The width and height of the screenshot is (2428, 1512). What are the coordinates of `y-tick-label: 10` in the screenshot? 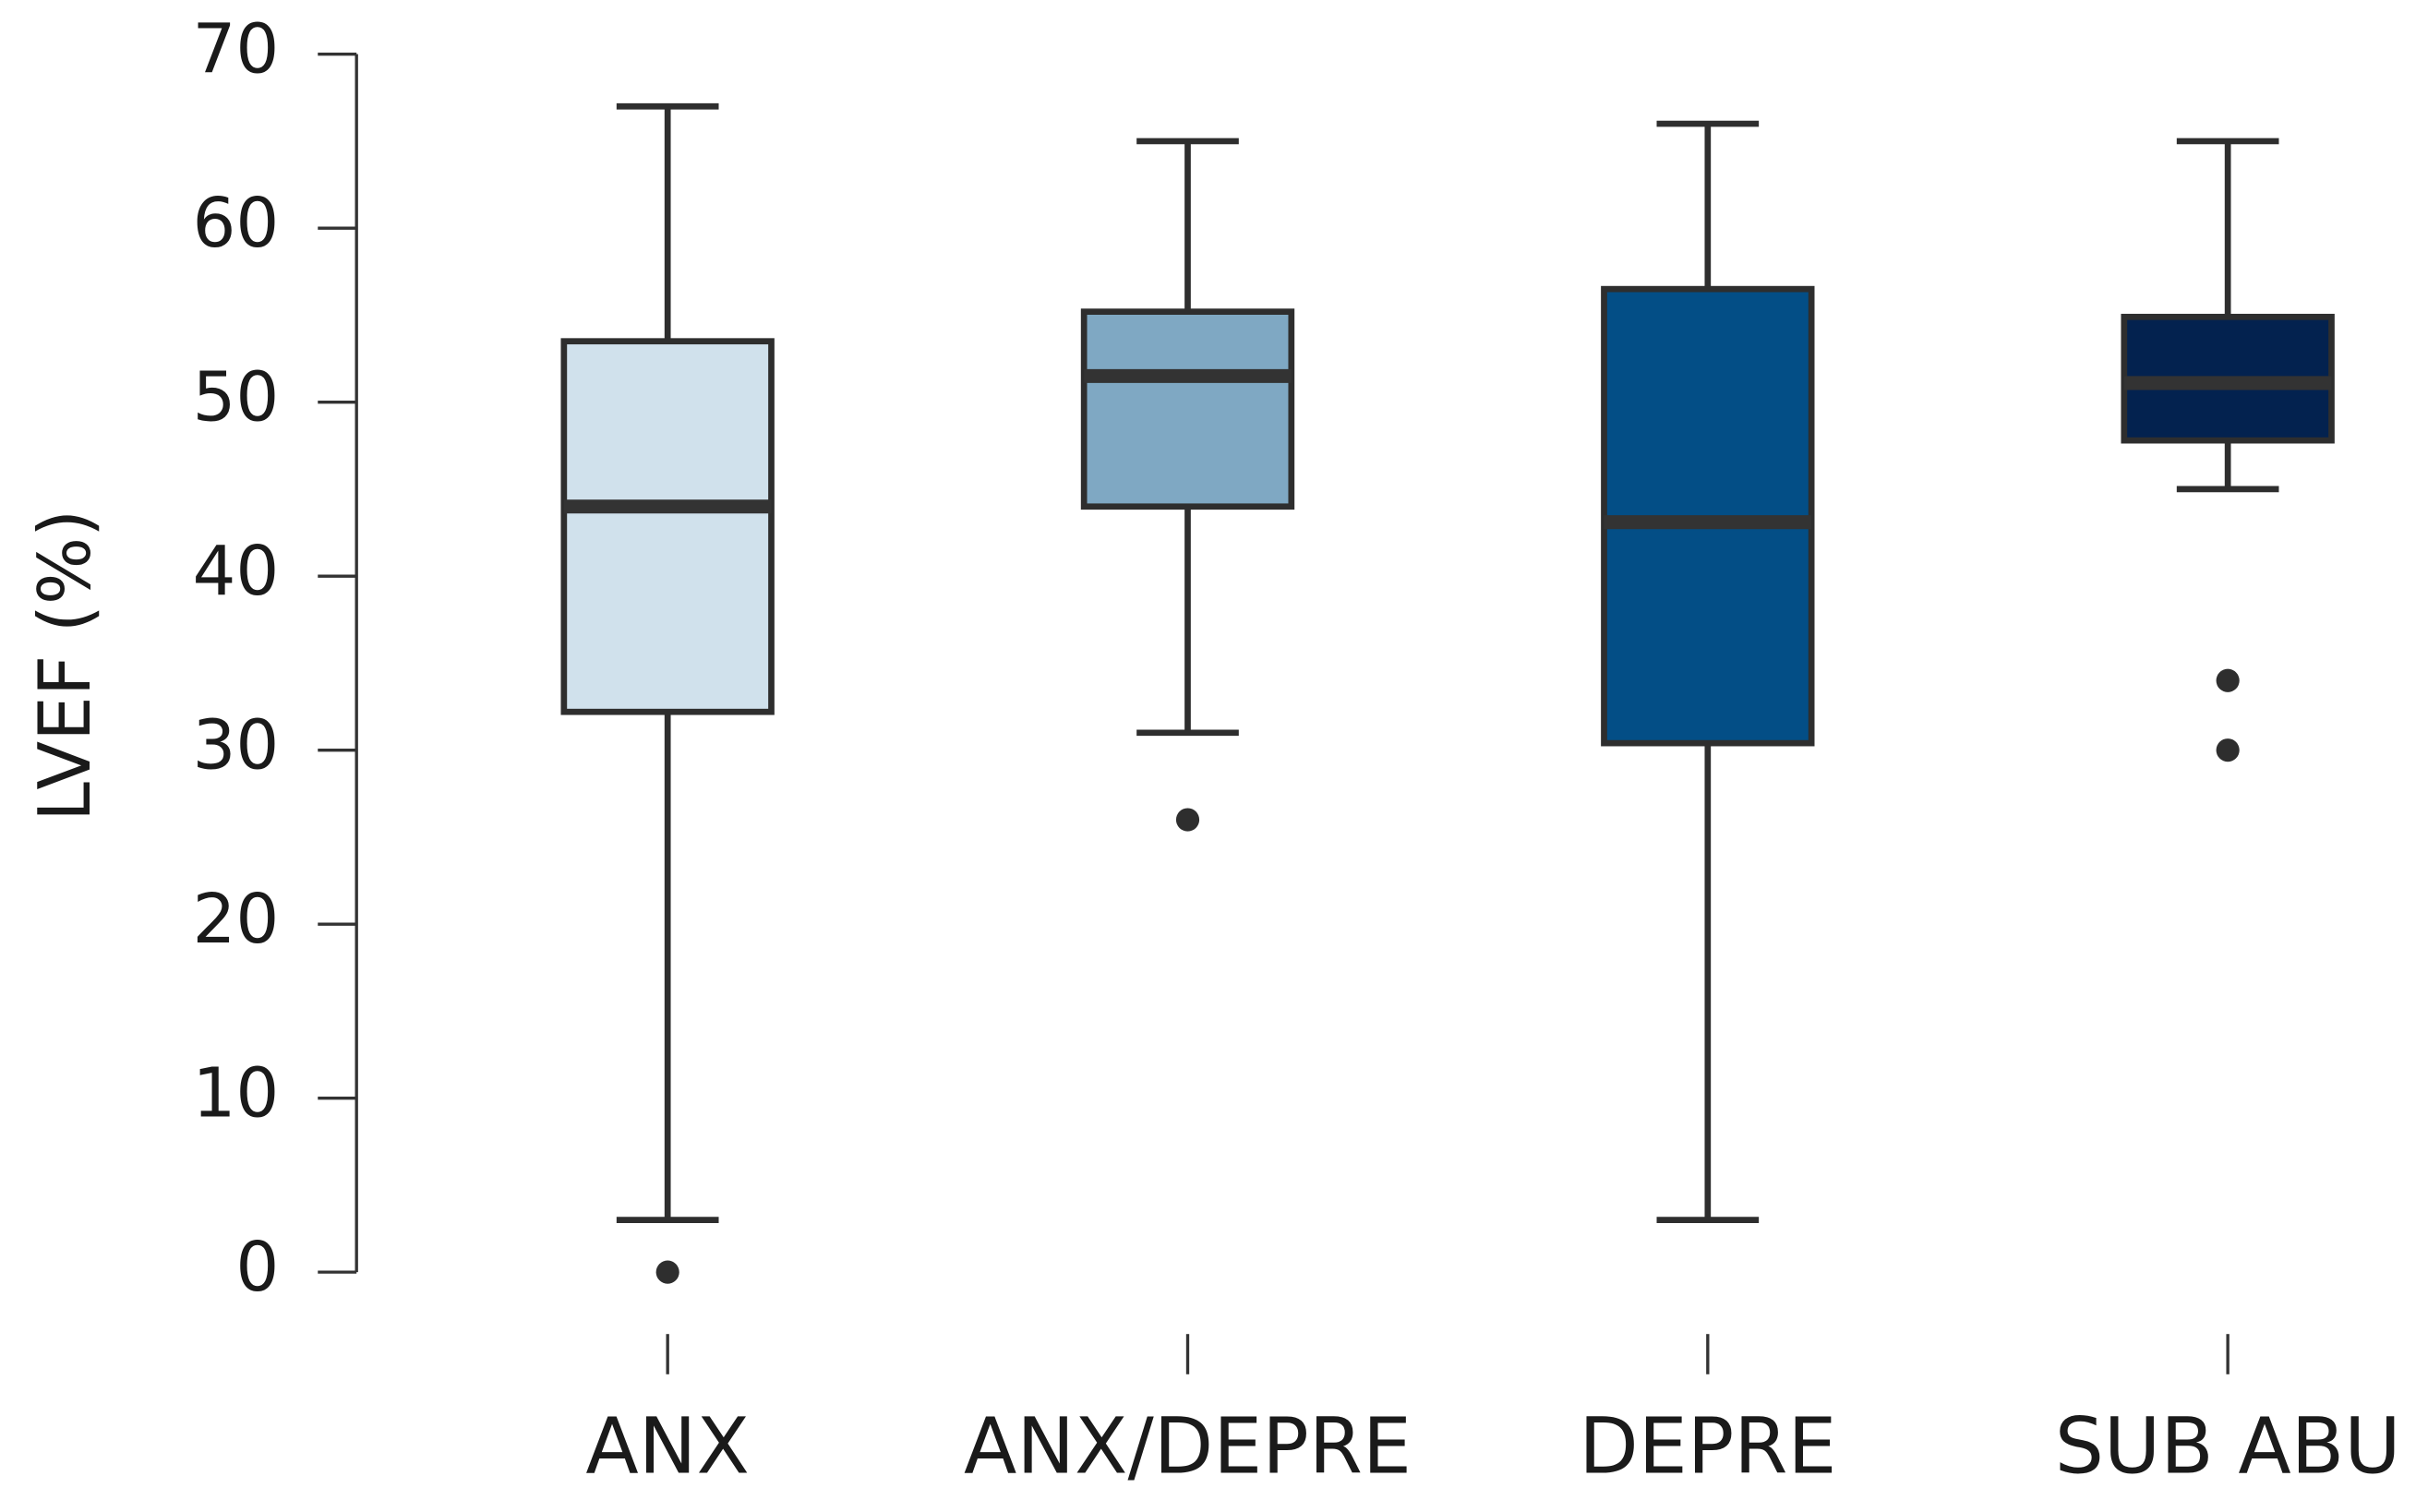 It's located at (235, 1094).